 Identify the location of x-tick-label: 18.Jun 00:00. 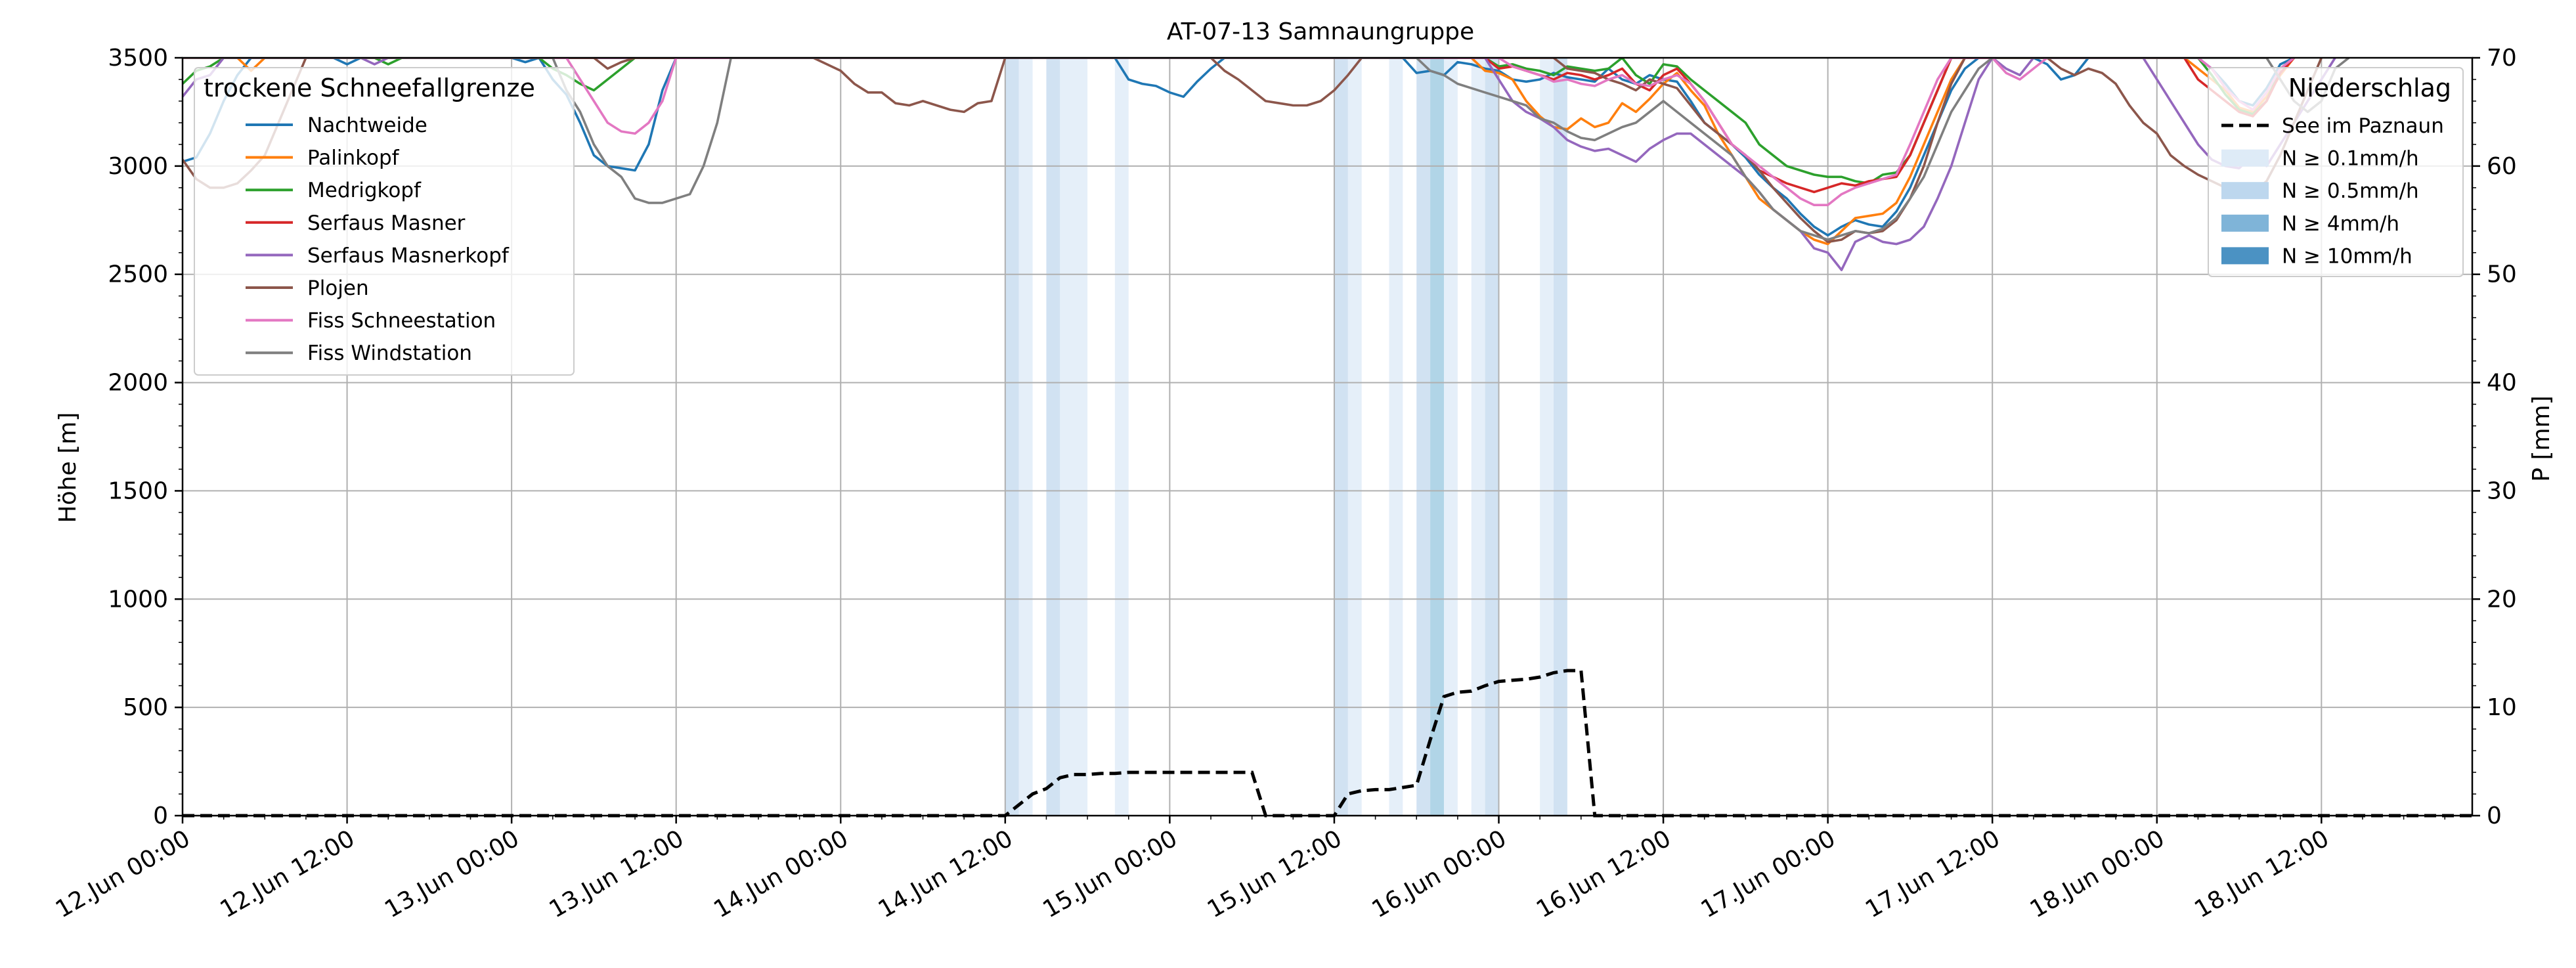
(2098, 874).